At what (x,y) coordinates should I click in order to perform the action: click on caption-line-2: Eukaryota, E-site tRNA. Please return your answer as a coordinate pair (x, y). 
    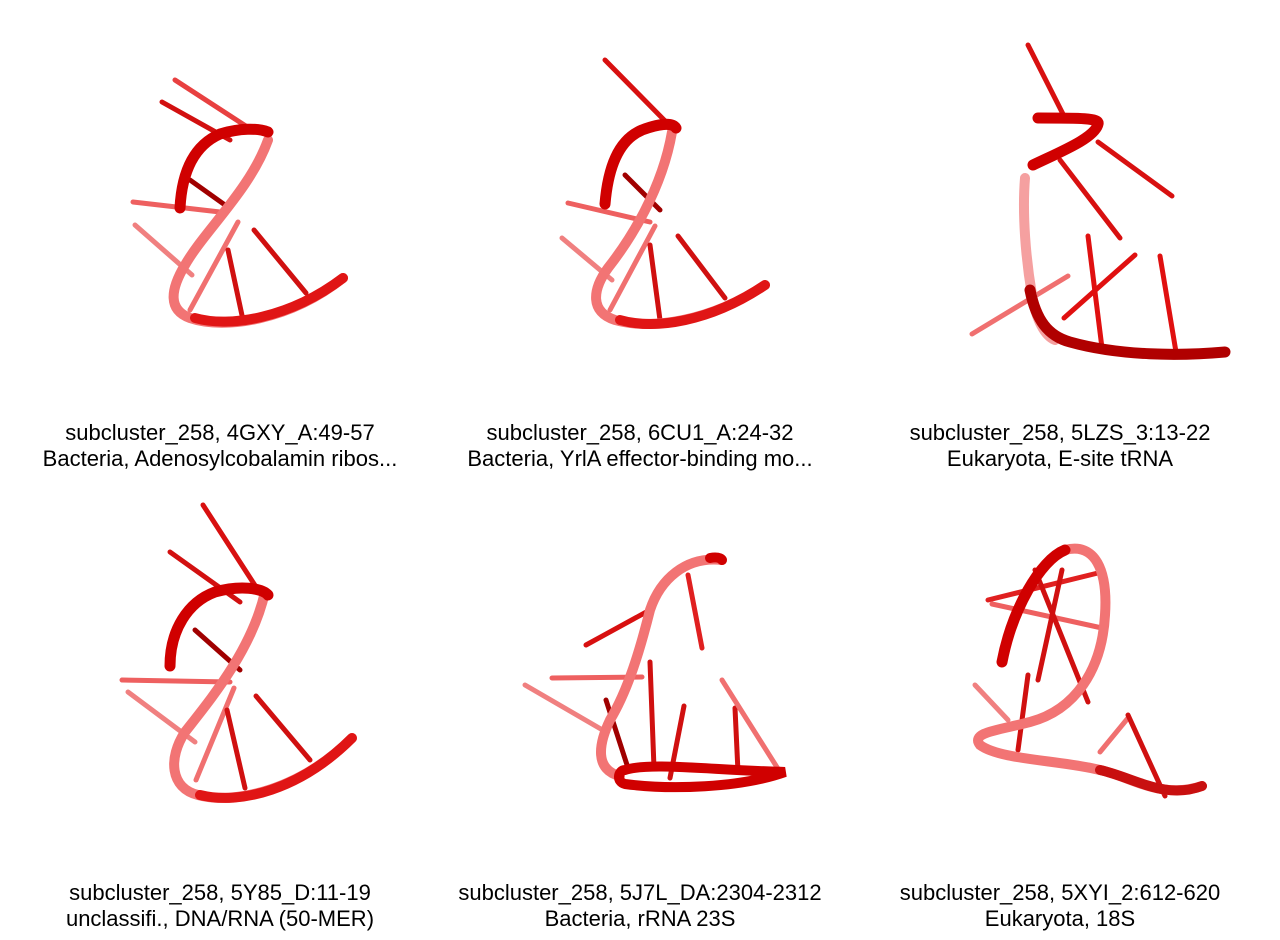
    Looking at the image, I should click on (1060, 458).